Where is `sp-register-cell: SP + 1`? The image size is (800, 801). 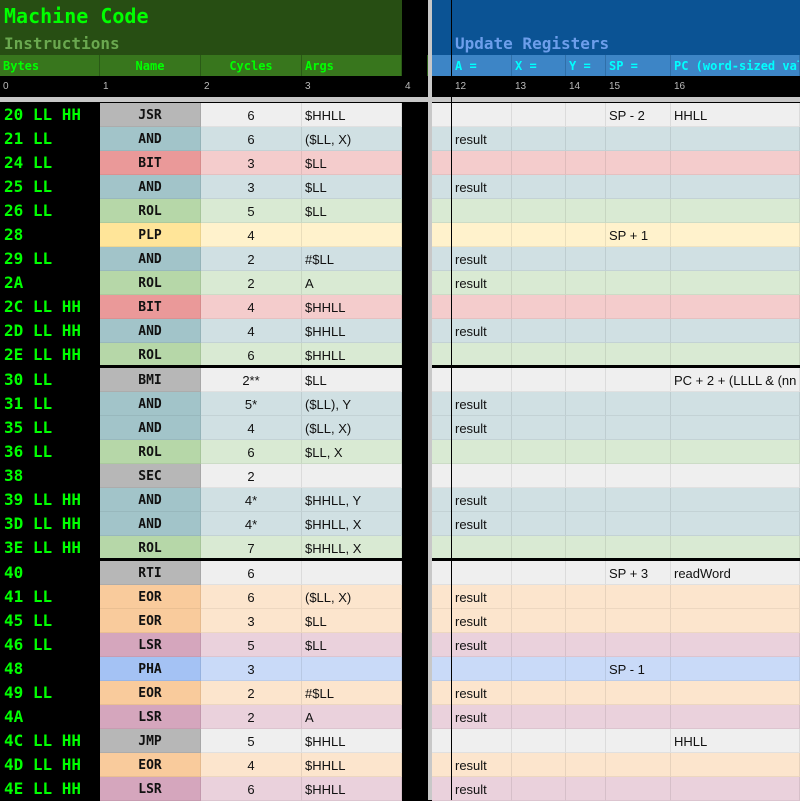 sp-register-cell: SP + 1 is located at coordinates (638, 235).